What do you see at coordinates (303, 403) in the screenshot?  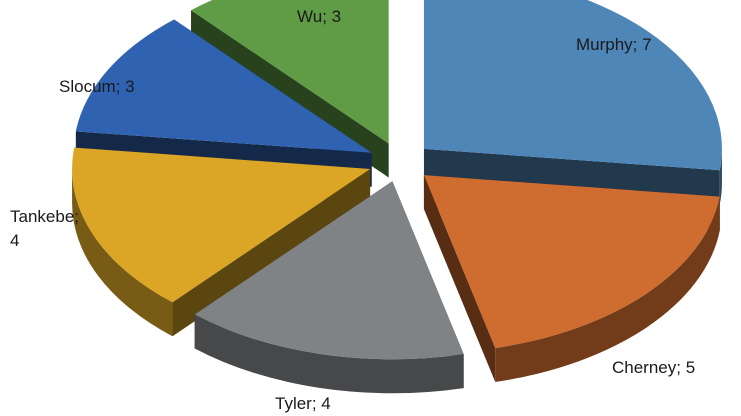 I see `label-tyler: Tyler; 4` at bounding box center [303, 403].